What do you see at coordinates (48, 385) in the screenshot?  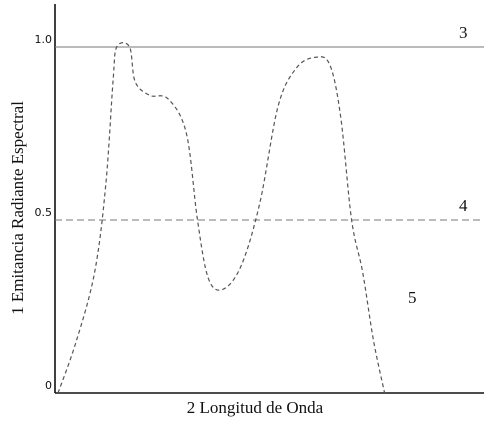 I see `y-tick-label-0: 0` at bounding box center [48, 385].